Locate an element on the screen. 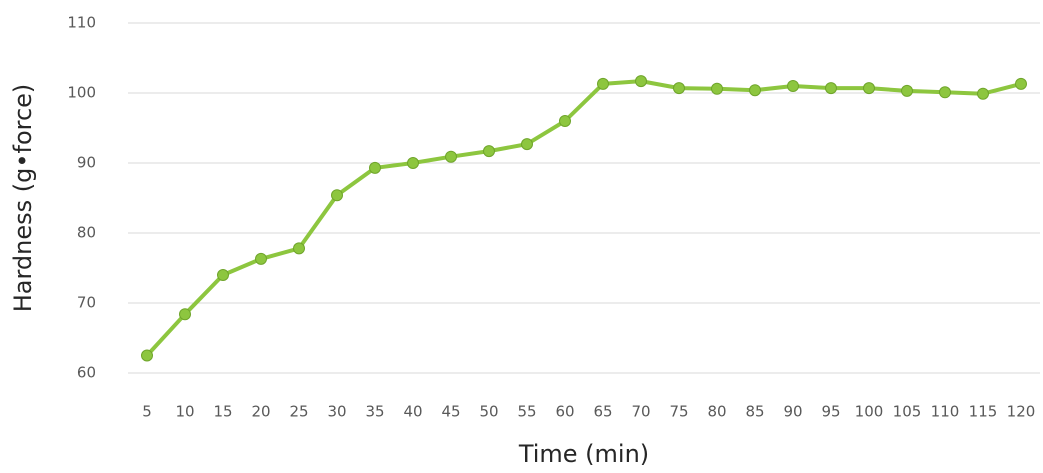 The image size is (1043, 473). x-tick-label: 115 is located at coordinates (983, 412).